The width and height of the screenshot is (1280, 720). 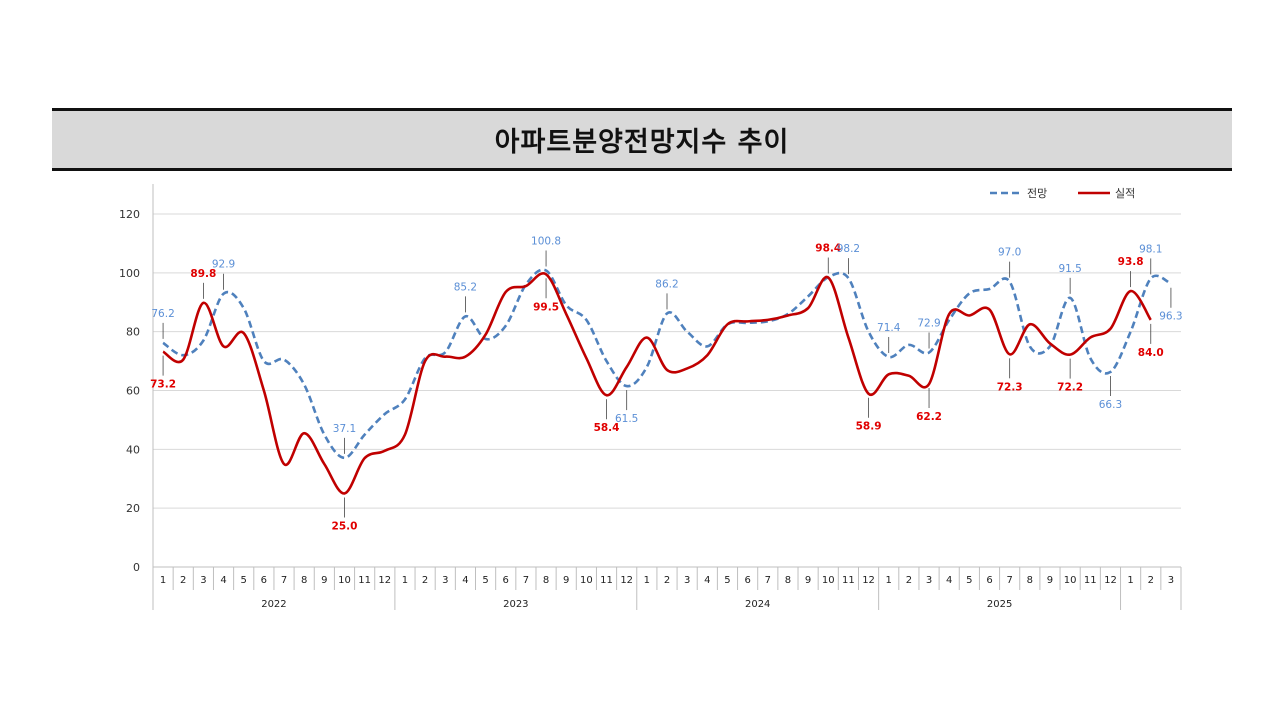 I want to click on data-label: 98.1, so click(x=1150, y=249).